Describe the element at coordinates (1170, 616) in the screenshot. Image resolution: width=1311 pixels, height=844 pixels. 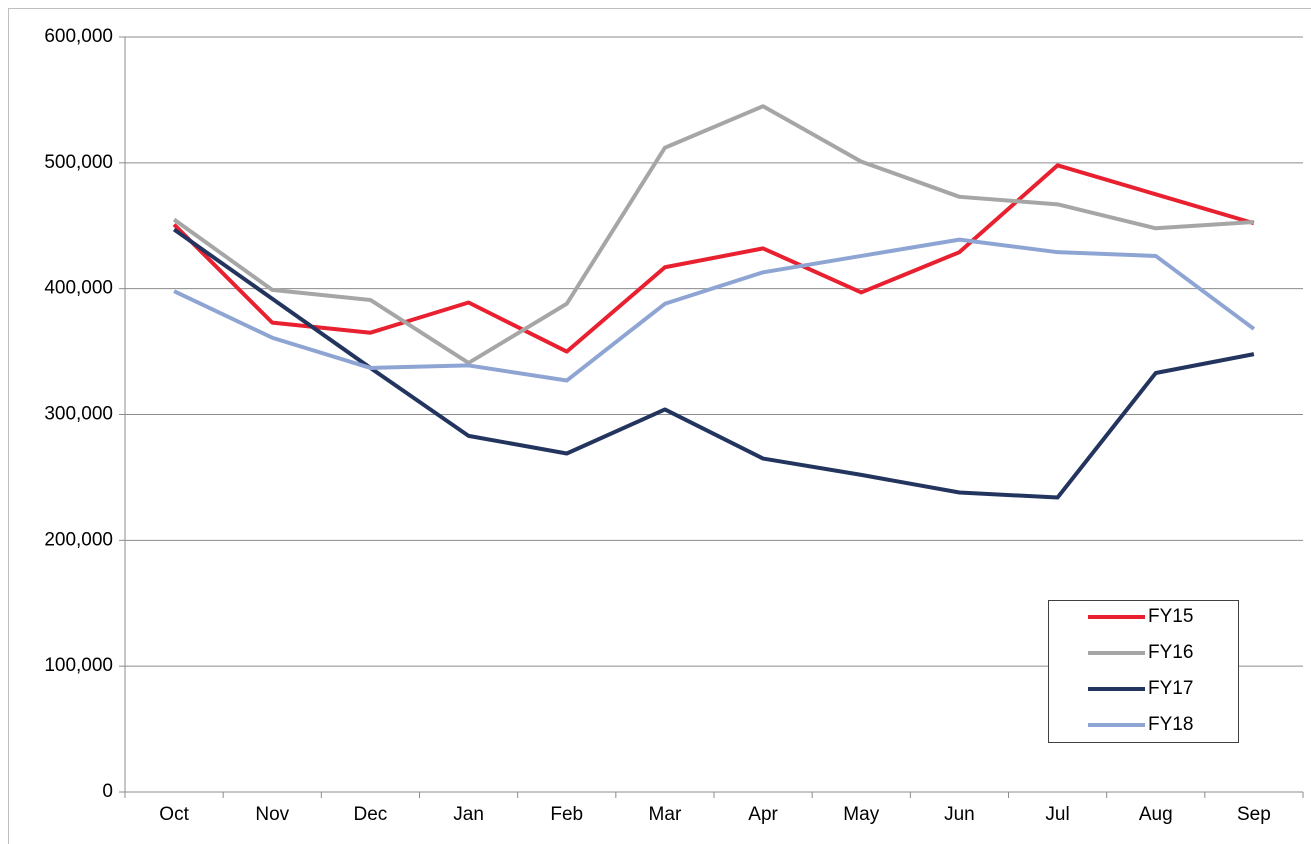
I see `legend-label: FY15` at that location.